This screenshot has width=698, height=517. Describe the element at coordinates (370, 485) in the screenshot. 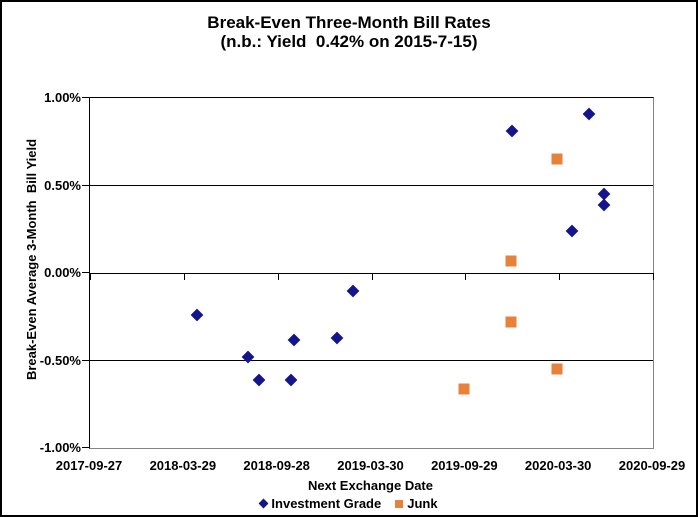

I see `x-axis-title: Next Exchange Date` at that location.